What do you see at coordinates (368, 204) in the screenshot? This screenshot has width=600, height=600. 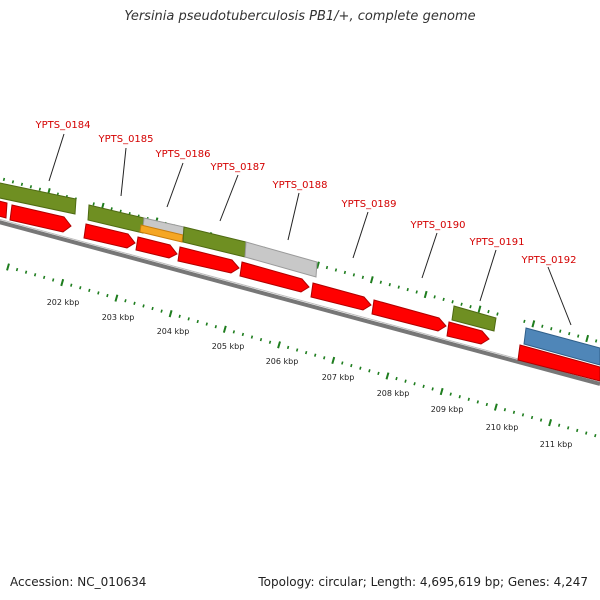 I see `gene-label: YPTS_0189` at bounding box center [368, 204].